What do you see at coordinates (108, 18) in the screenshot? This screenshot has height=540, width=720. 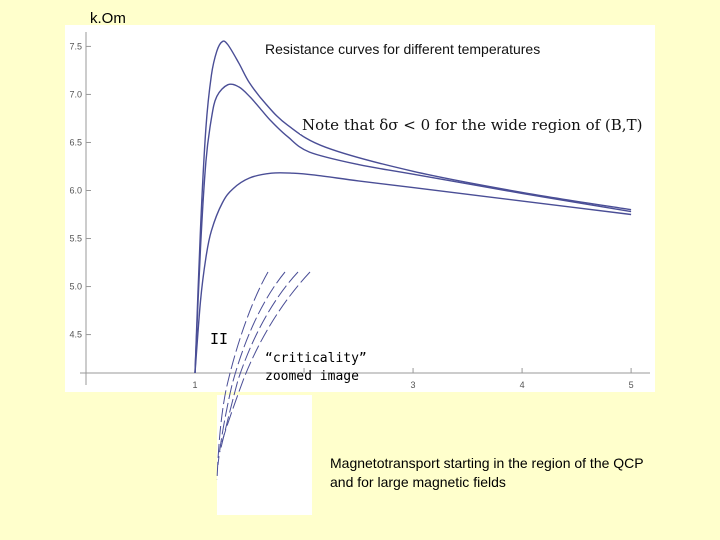 I see `y-unit-label: k.Om` at bounding box center [108, 18].